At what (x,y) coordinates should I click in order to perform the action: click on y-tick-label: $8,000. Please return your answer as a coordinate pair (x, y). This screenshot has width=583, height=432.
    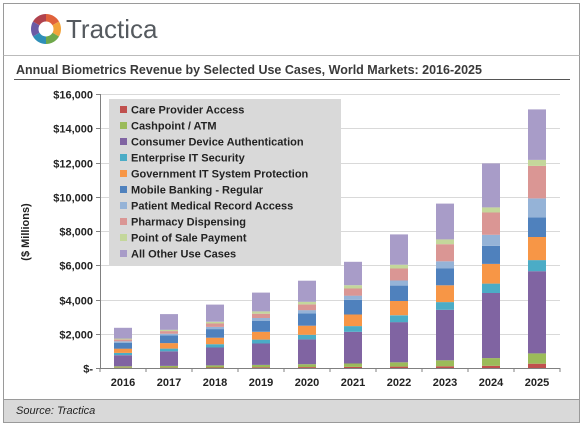
    Looking at the image, I should click on (76, 233).